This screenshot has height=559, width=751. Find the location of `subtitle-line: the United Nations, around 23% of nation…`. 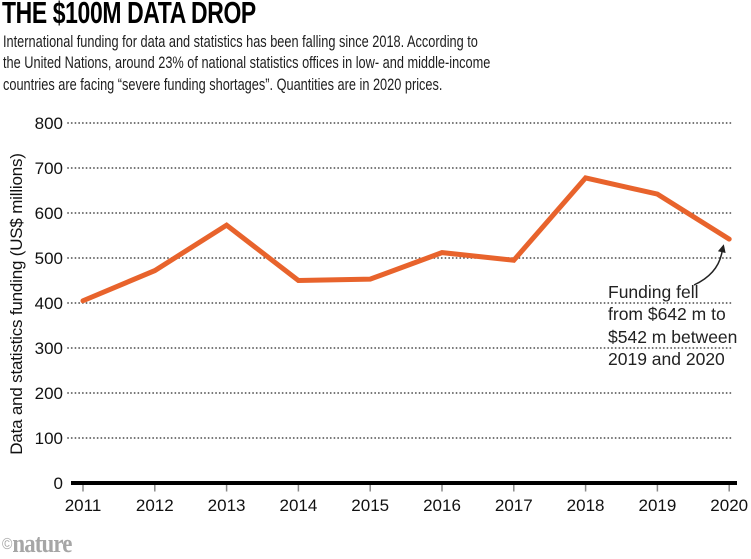

subtitle-line: the United Nations, around 23% of nation… is located at coordinates (247, 63).